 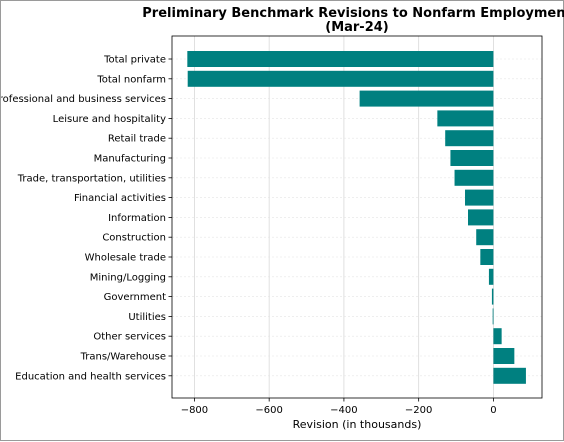 What do you see at coordinates (123, 357) in the screenshot?
I see `category-label: Trans/Warehouse` at bounding box center [123, 357].